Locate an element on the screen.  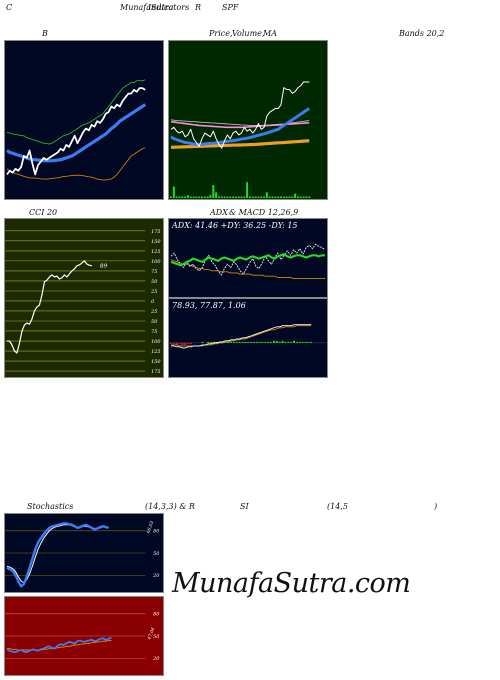
bollinger-price-line is located at coordinates (76, 131).